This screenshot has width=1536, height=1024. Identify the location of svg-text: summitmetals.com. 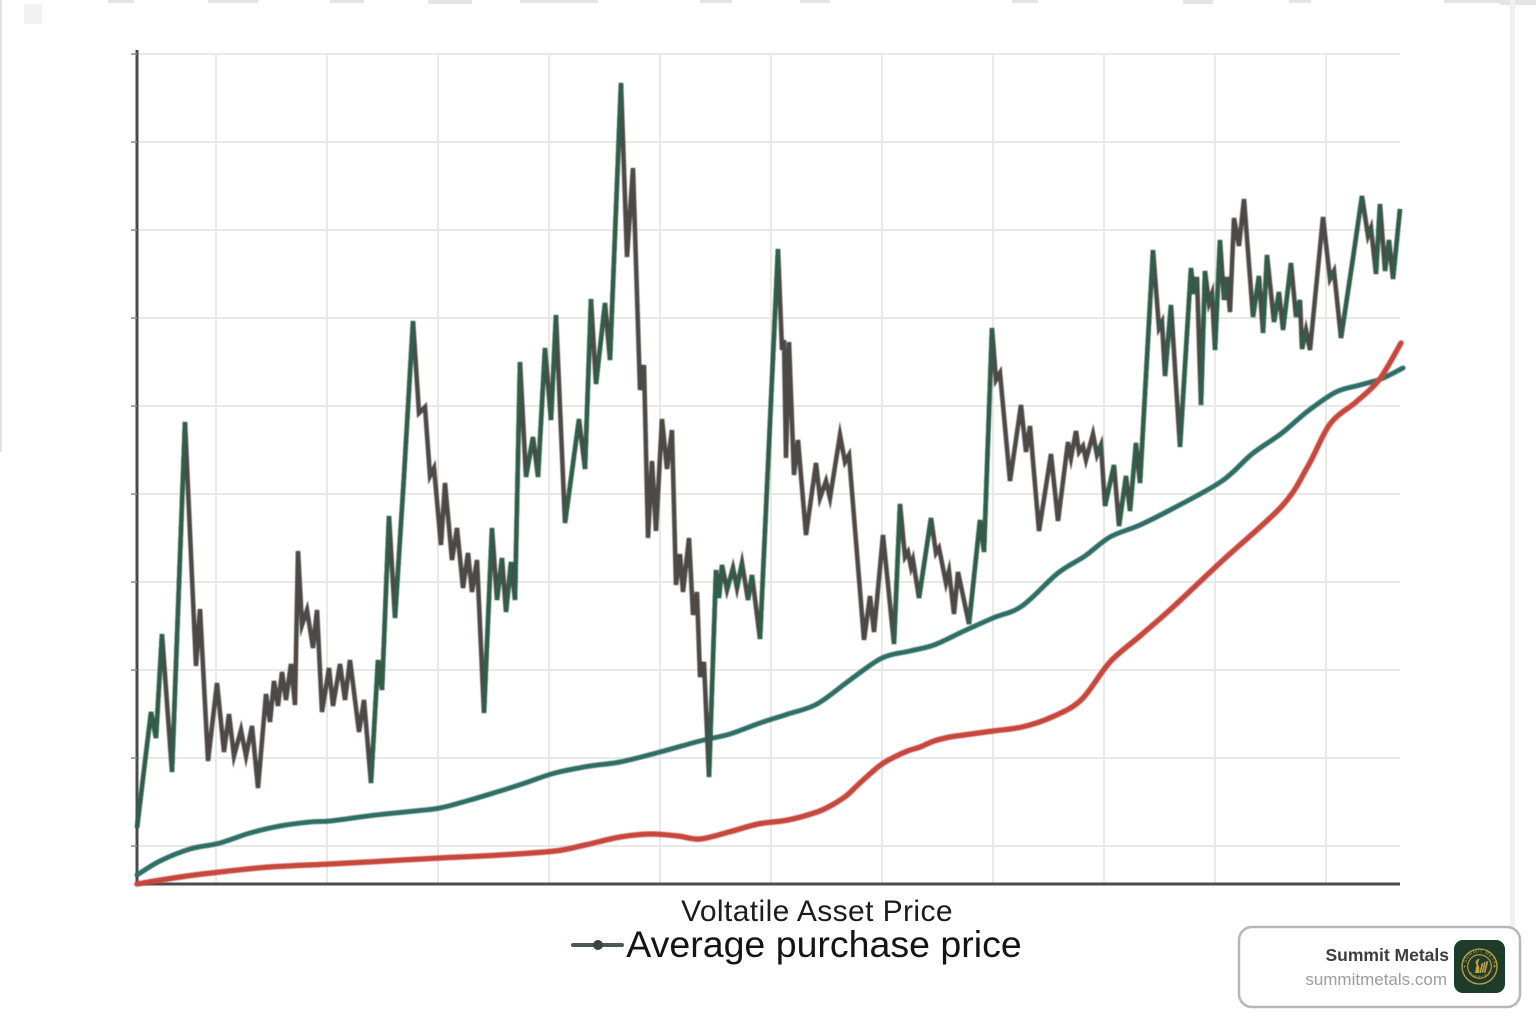
(1376, 979).